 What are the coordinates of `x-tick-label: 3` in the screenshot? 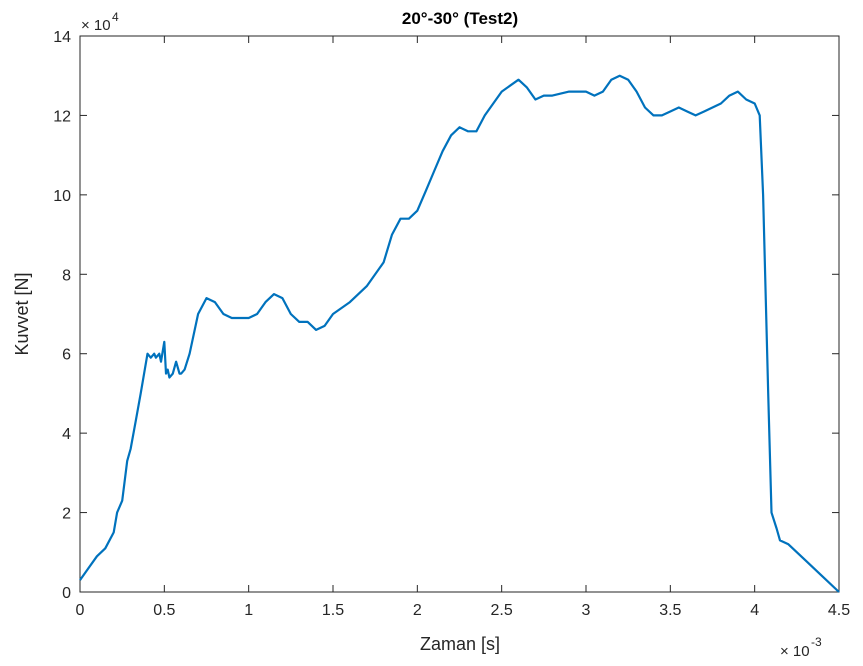 It's located at (586, 610).